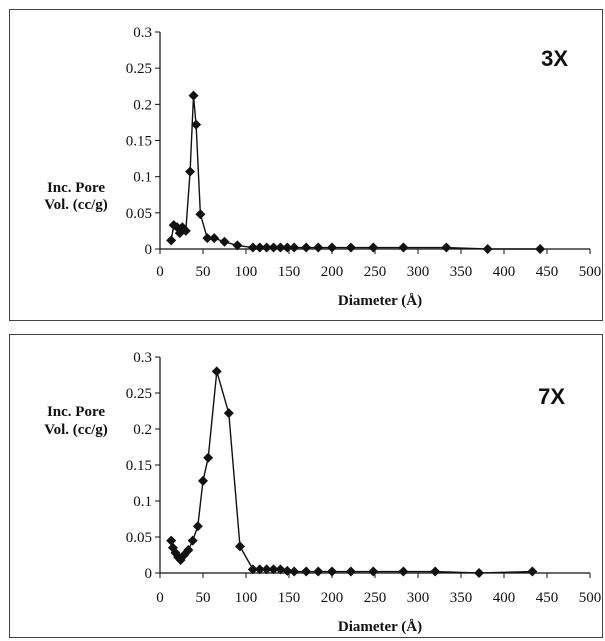 Image resolution: width=605 pixels, height=641 pixels. What do you see at coordinates (554, 58) in the screenshot?
I see `sample-label: 3X` at bounding box center [554, 58].